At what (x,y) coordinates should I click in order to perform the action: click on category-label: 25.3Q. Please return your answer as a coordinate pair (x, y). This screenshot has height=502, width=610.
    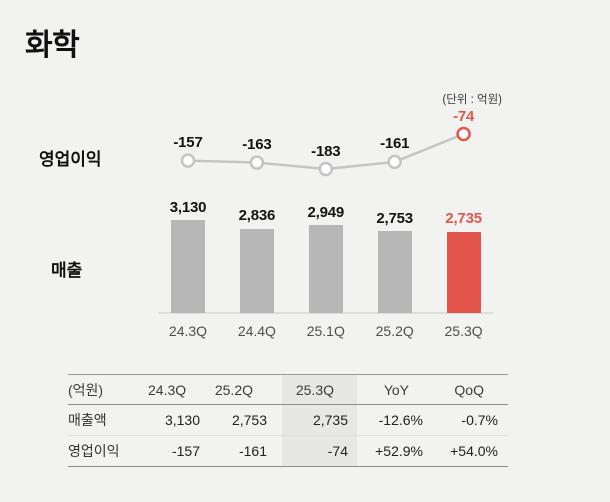
    Looking at the image, I should click on (463, 331).